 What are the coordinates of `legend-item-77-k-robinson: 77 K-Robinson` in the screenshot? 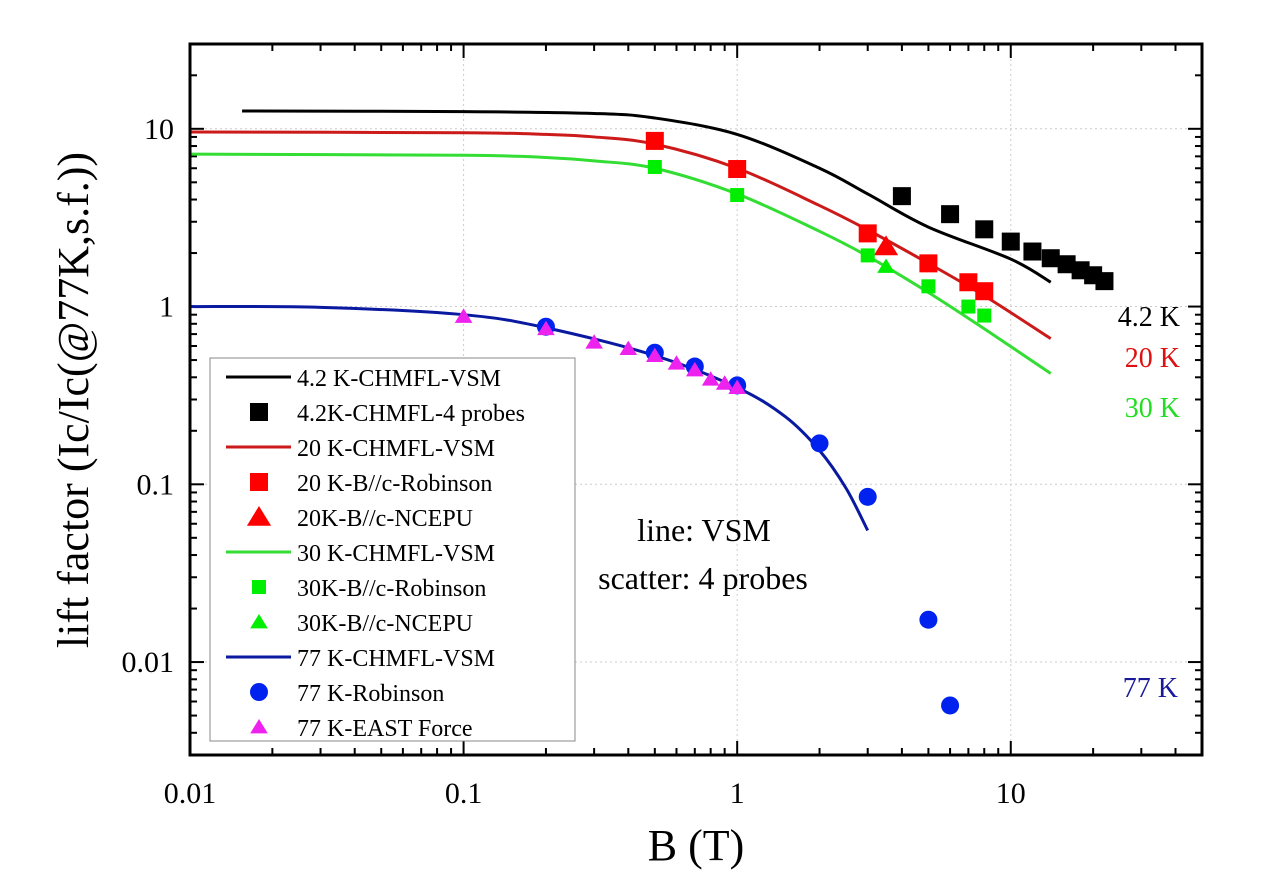 It's located at (347, 694).